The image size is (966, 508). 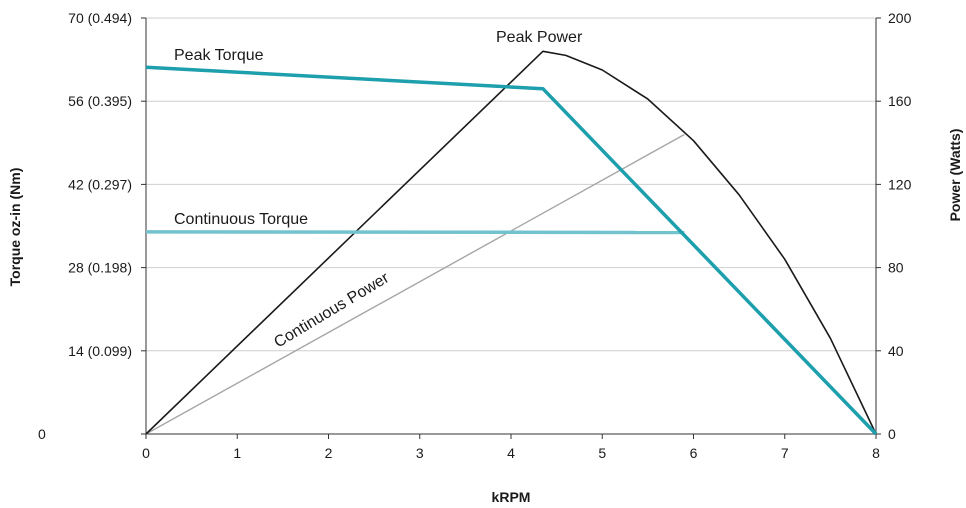 I want to click on y-left-tick-label-3: 42 (0.297), so click(x=100, y=184).